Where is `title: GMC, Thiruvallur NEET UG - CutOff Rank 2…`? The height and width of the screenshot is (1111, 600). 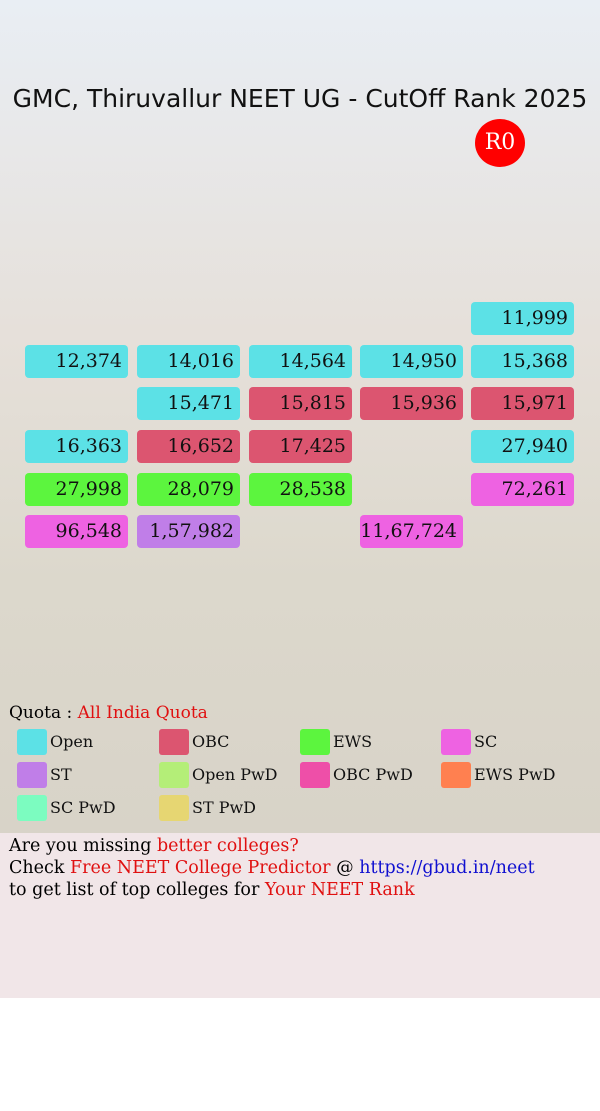
title: GMC, Thiruvallur NEET UG - CutOff Rank 2… is located at coordinates (300, 98).